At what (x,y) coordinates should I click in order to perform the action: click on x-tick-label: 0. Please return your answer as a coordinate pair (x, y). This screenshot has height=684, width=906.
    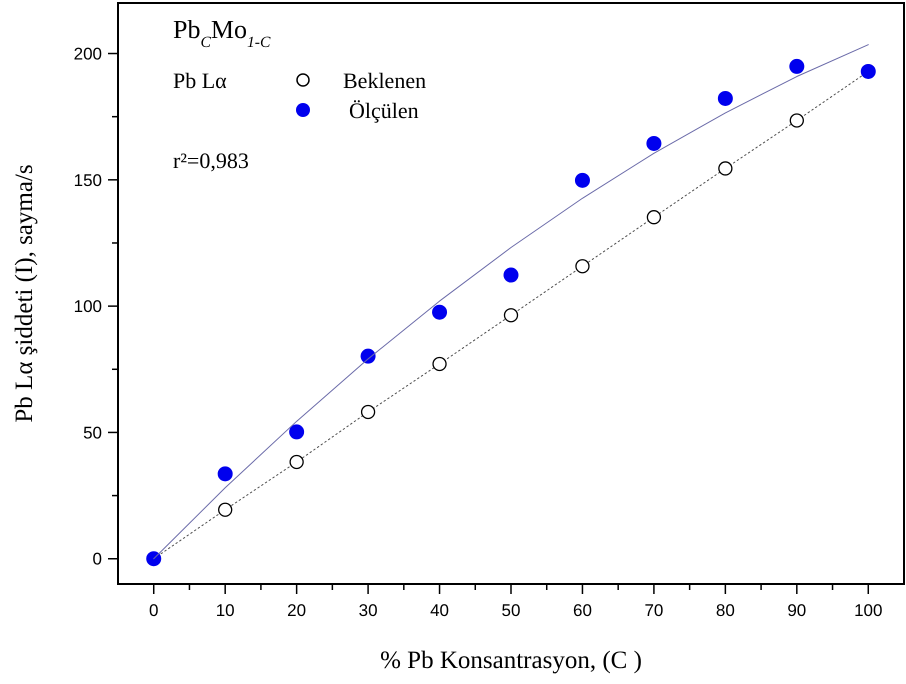
    Looking at the image, I should click on (153, 610).